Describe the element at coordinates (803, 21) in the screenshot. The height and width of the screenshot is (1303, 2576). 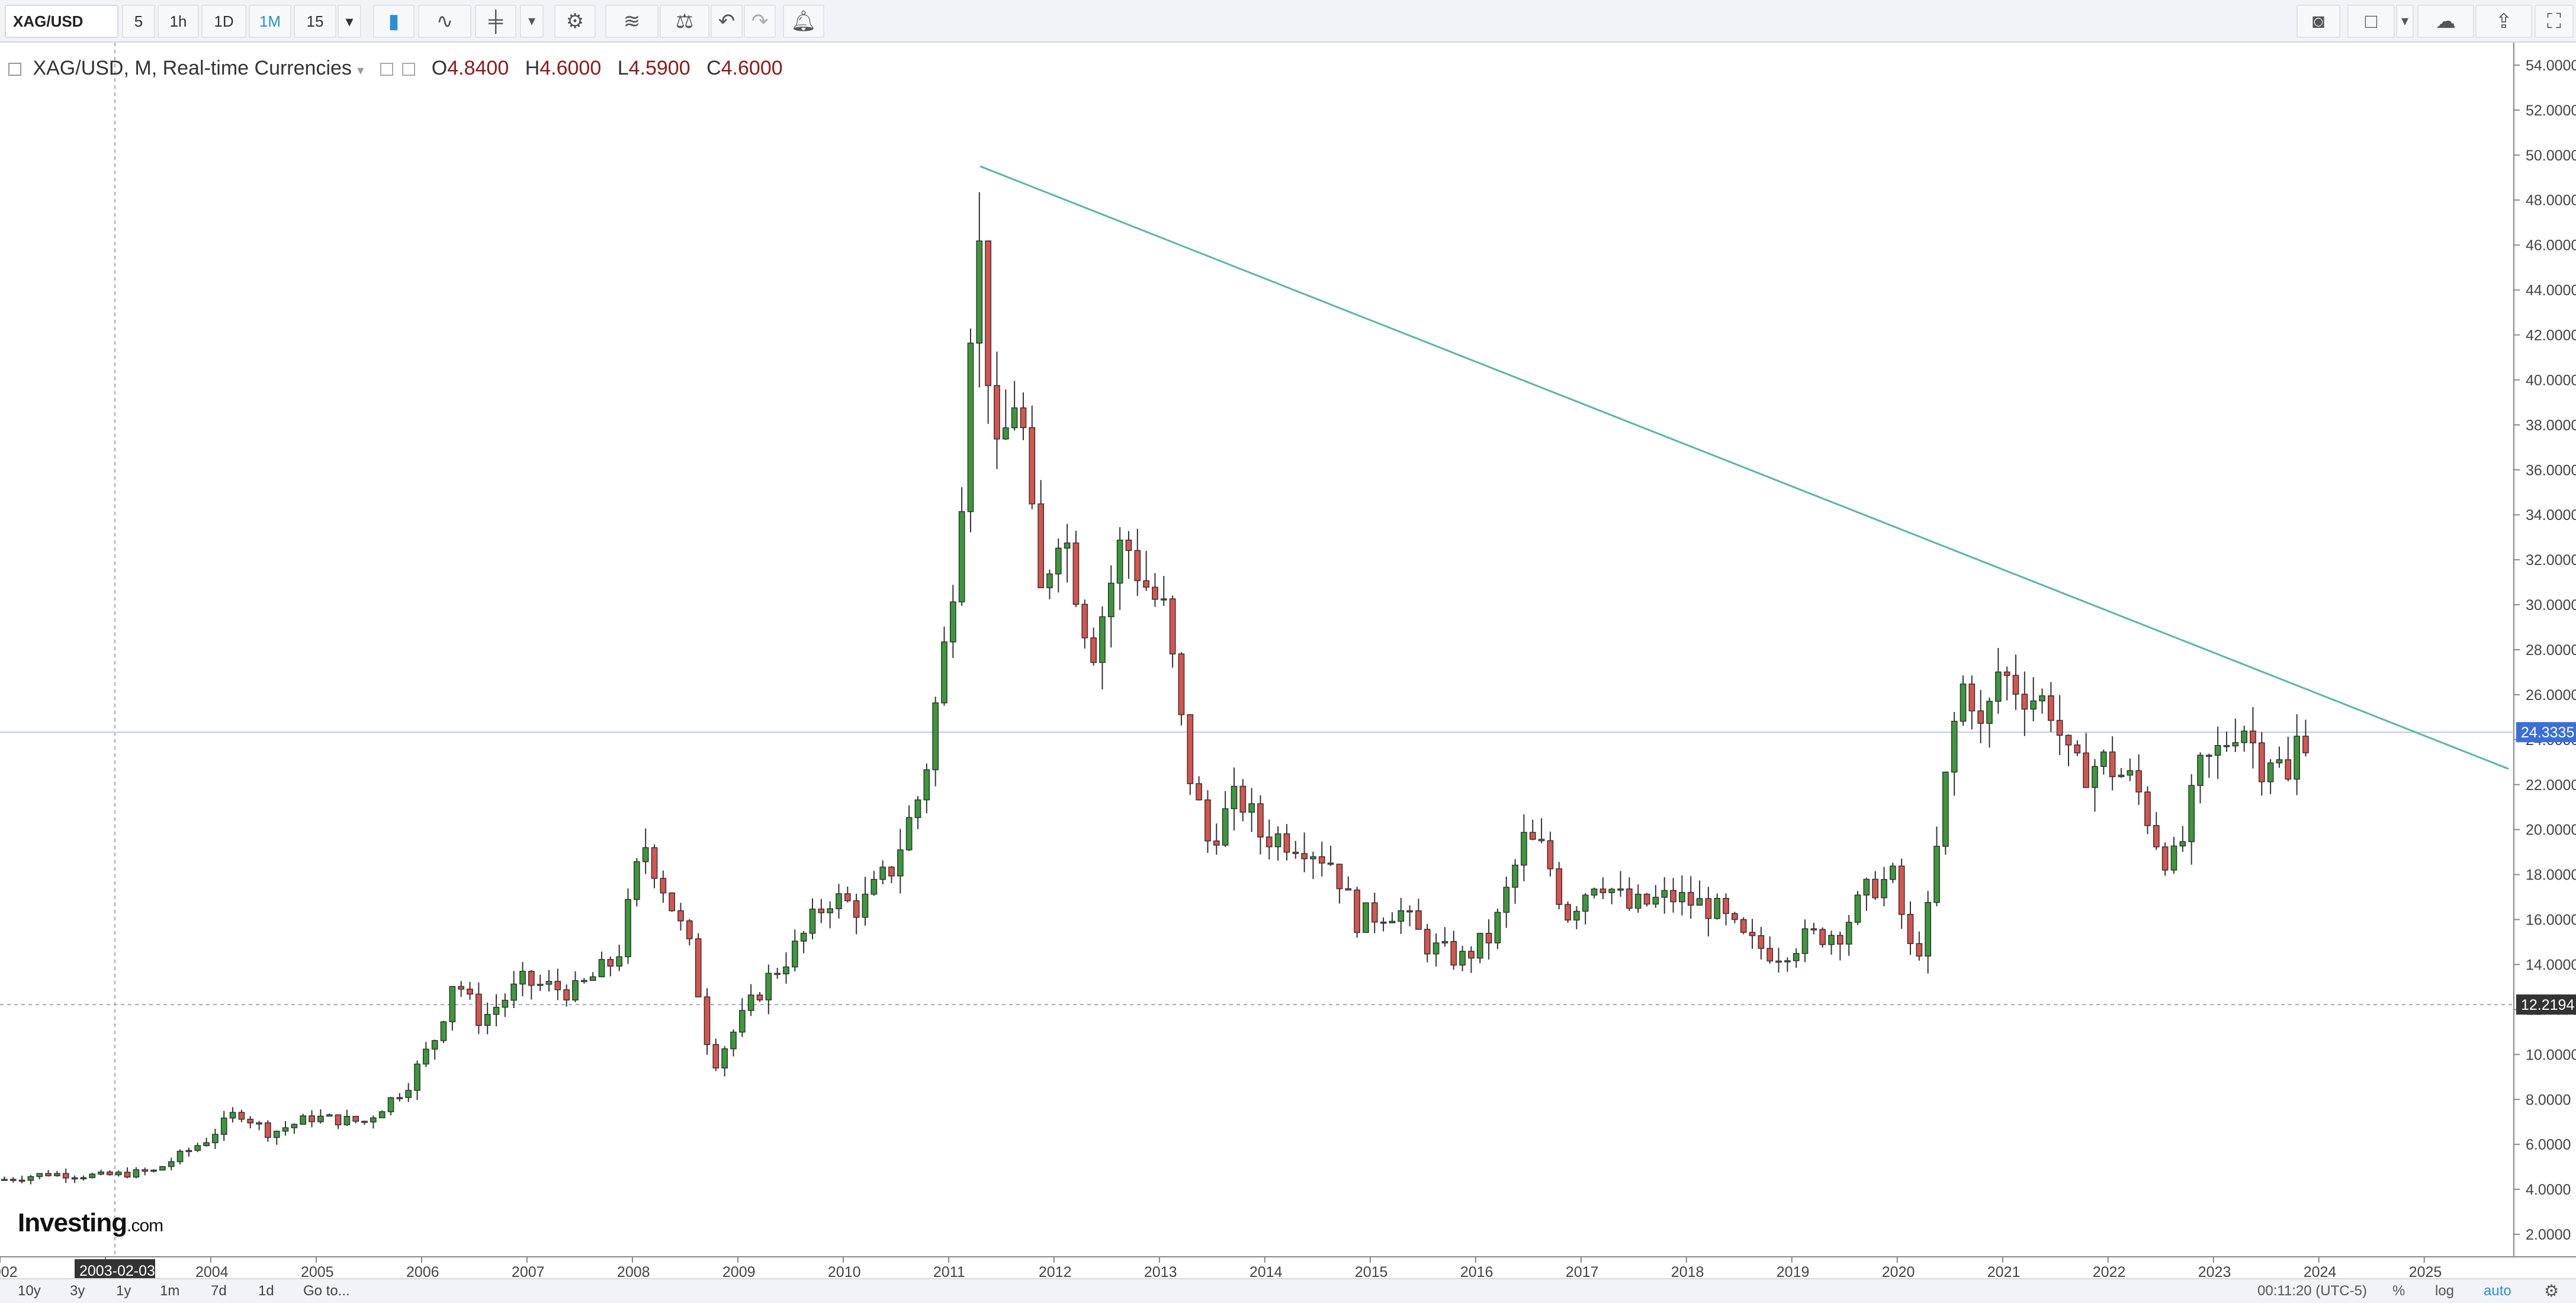
I see `alert-bell-icon: 🔔︎` at that location.